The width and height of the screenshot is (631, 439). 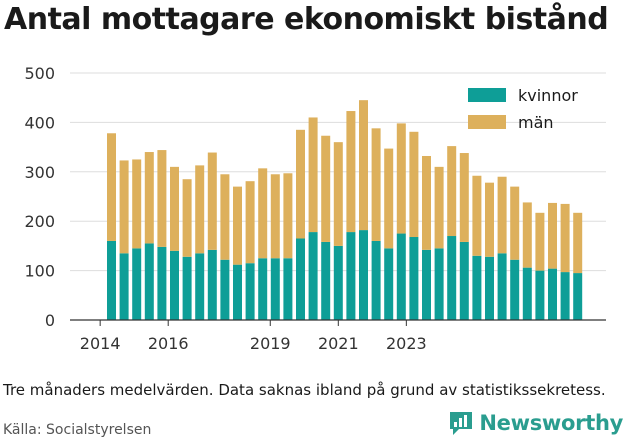 What do you see at coordinates (39, 221) in the screenshot?
I see `y-tick-label: 200` at bounding box center [39, 221].